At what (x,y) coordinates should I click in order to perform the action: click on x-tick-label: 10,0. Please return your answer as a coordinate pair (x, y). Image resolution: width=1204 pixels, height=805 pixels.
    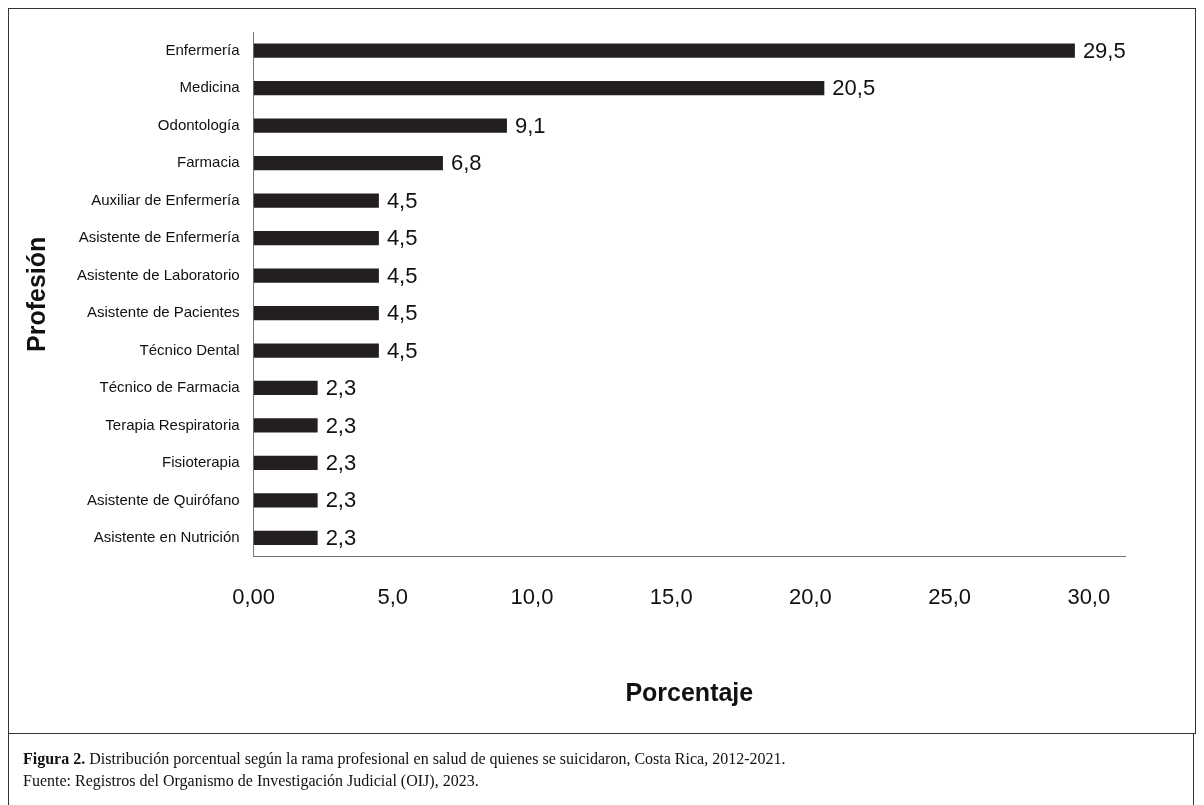
    Looking at the image, I should click on (532, 596).